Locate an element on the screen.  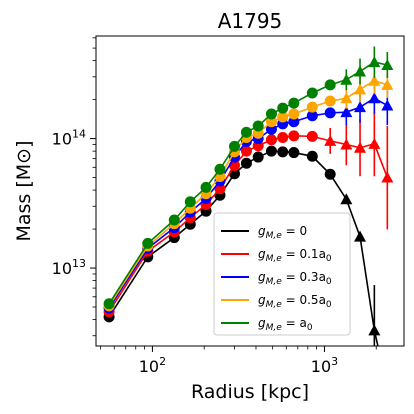
legend-box is located at coordinates (282, 274).